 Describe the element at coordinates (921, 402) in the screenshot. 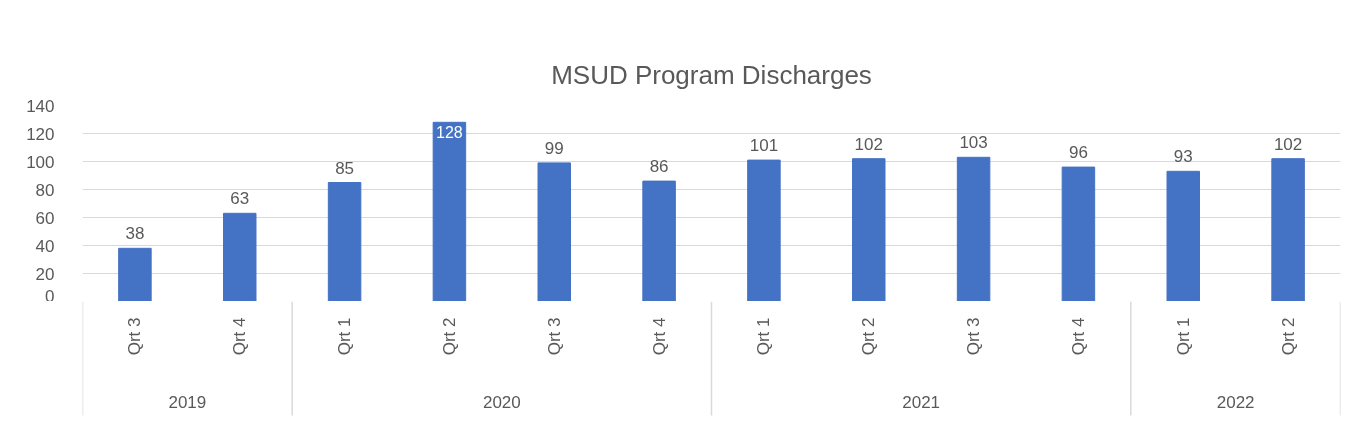

I see `text: 2021` at that location.